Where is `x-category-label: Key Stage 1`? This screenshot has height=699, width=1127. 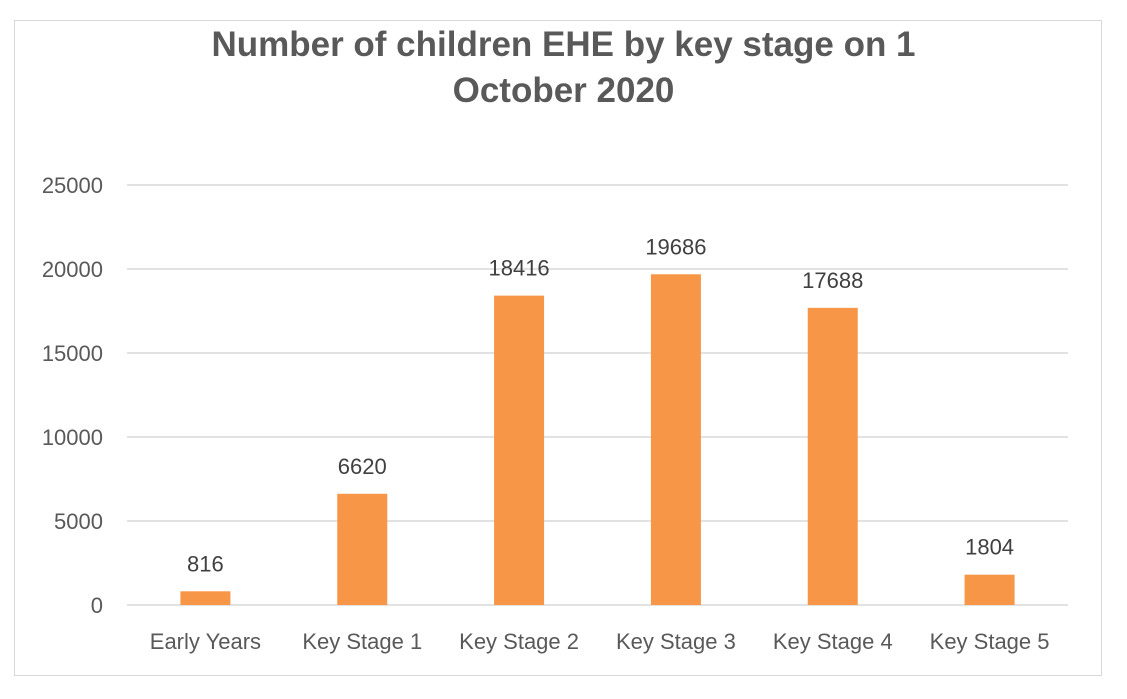
x-category-label: Key Stage 1 is located at coordinates (362, 641).